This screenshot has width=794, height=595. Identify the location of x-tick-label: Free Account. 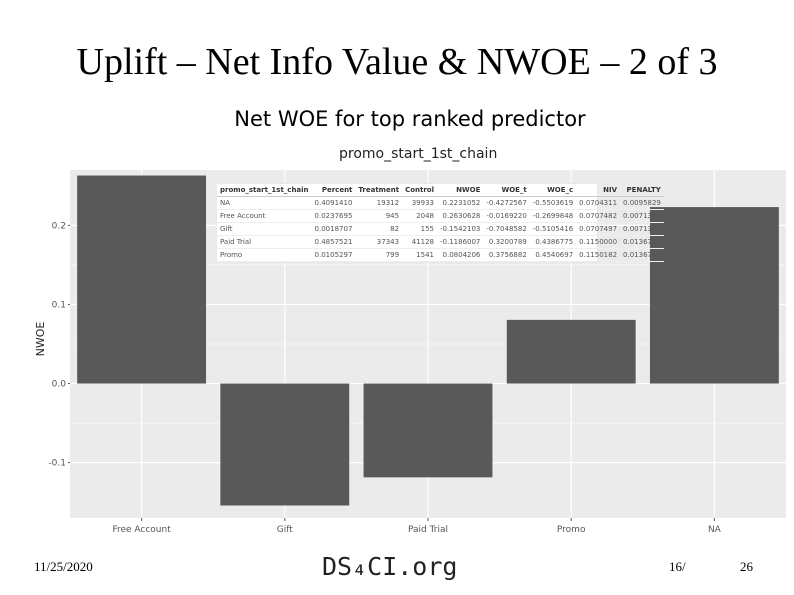
(141, 530).